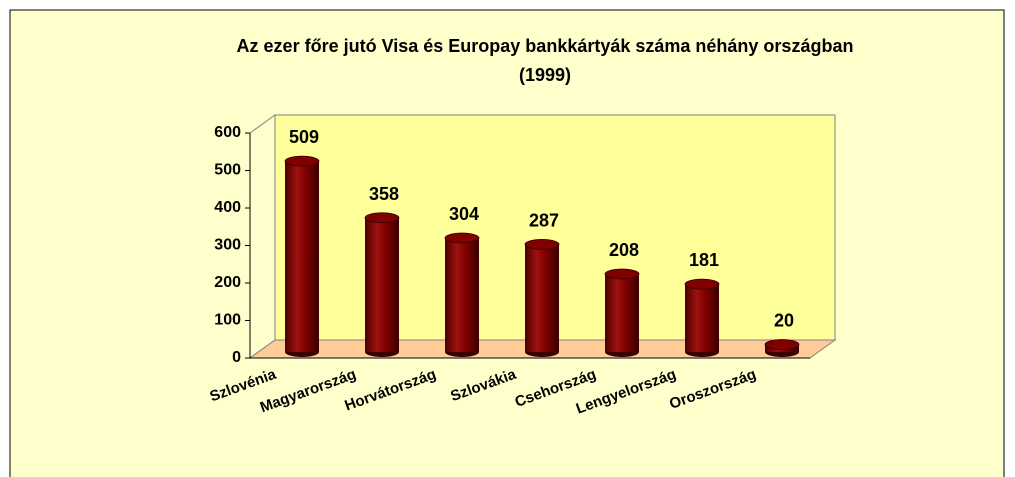 This screenshot has height=477, width=1015. I want to click on data-label: 358, so click(384, 194).